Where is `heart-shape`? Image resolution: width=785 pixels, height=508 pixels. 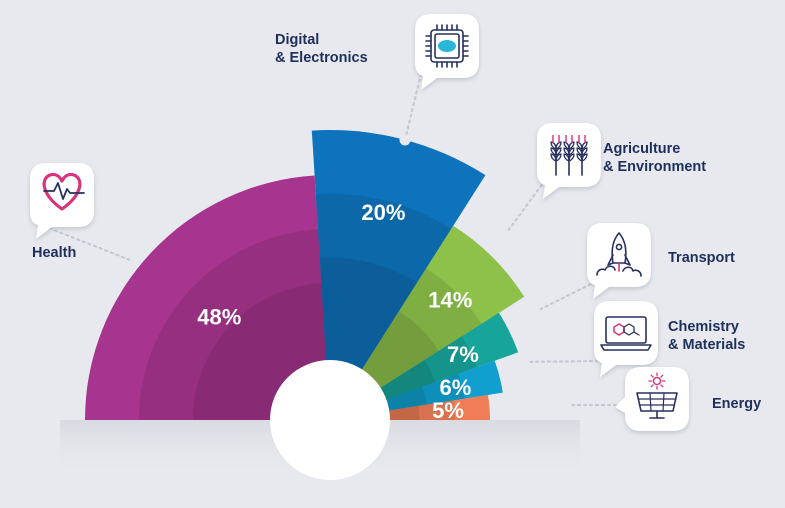 heart-shape is located at coordinates (62, 191).